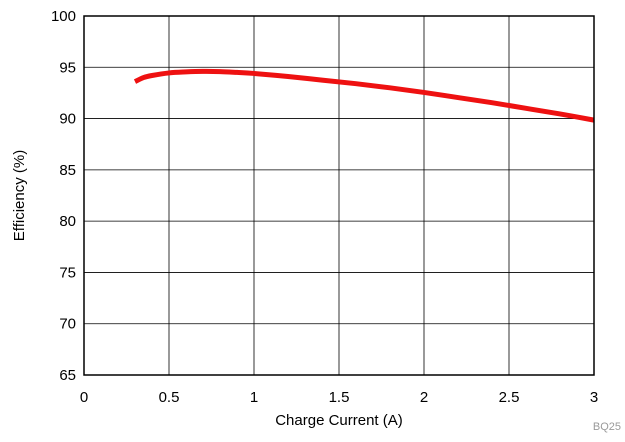 The height and width of the screenshot is (442, 625). What do you see at coordinates (67, 221) in the screenshot?
I see `y-tick-label: 80` at bounding box center [67, 221].